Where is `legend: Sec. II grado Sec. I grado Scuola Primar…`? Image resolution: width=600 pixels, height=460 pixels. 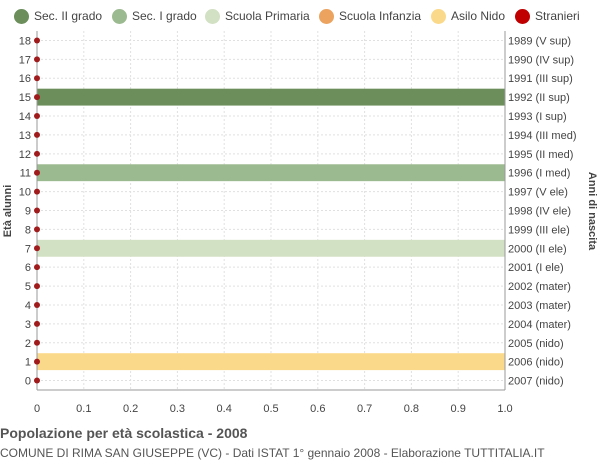
legend: Sec. II grado Sec. I grado Scuola Primar… is located at coordinates (300, 16).